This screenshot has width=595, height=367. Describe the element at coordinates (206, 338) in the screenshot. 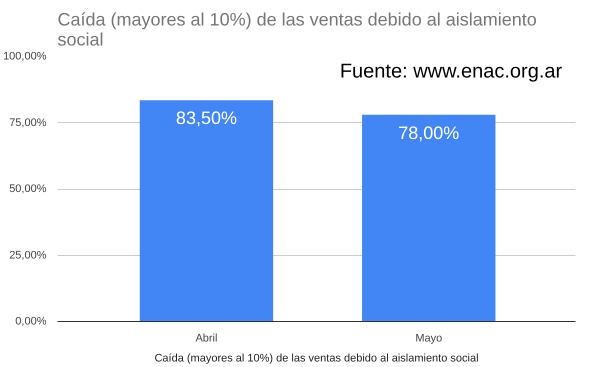

I see `x-tick-label: Abril` at that location.